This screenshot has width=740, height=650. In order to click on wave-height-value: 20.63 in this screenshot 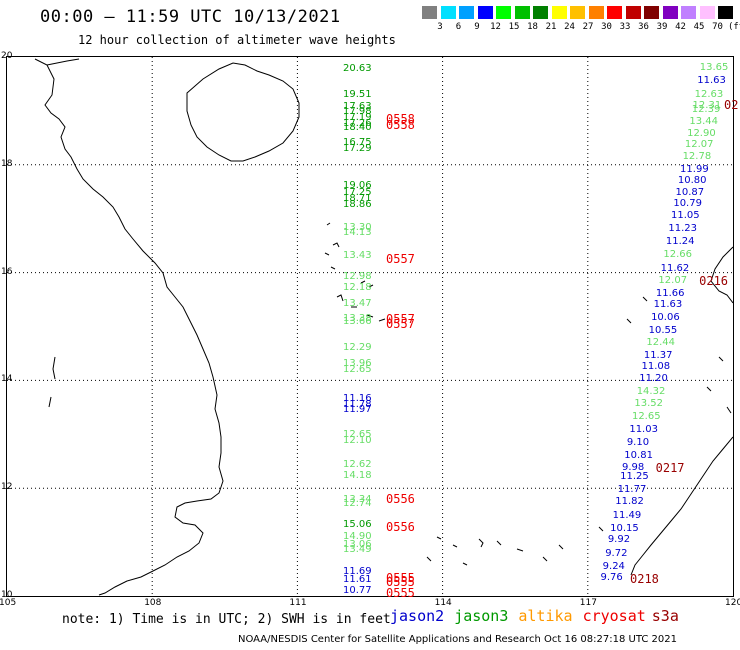, I will do `click(357, 69)`.